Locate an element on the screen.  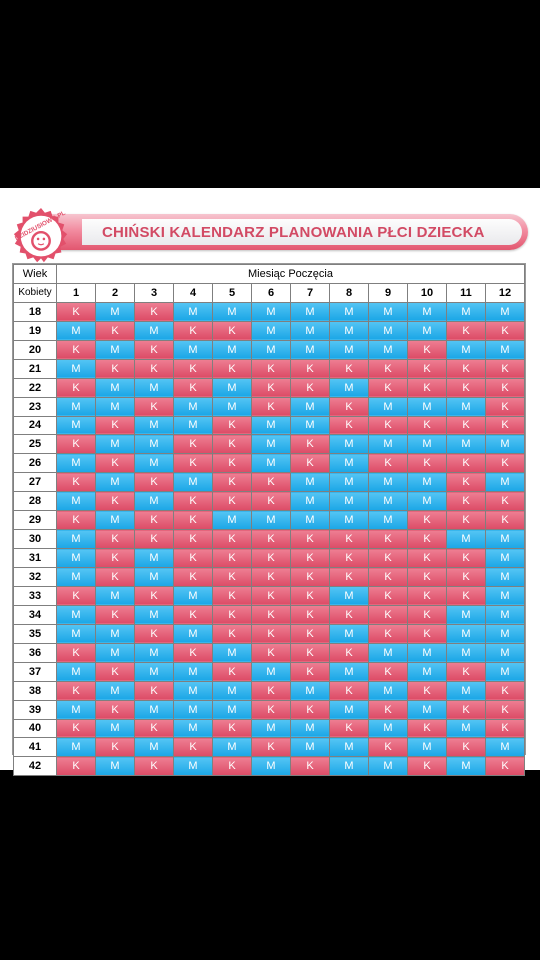
table-row: 36 K M M K M K K K M M M M is located at coordinates (269, 652).